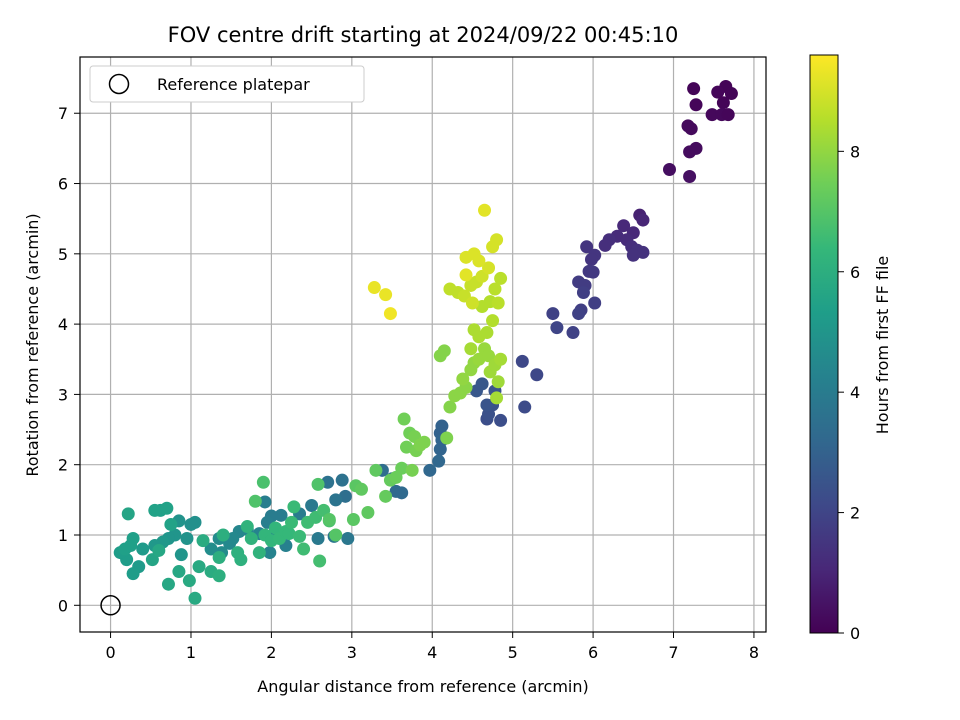 The width and height of the screenshot is (960, 720). I want to click on y-tick-label: 3, so click(63, 394).